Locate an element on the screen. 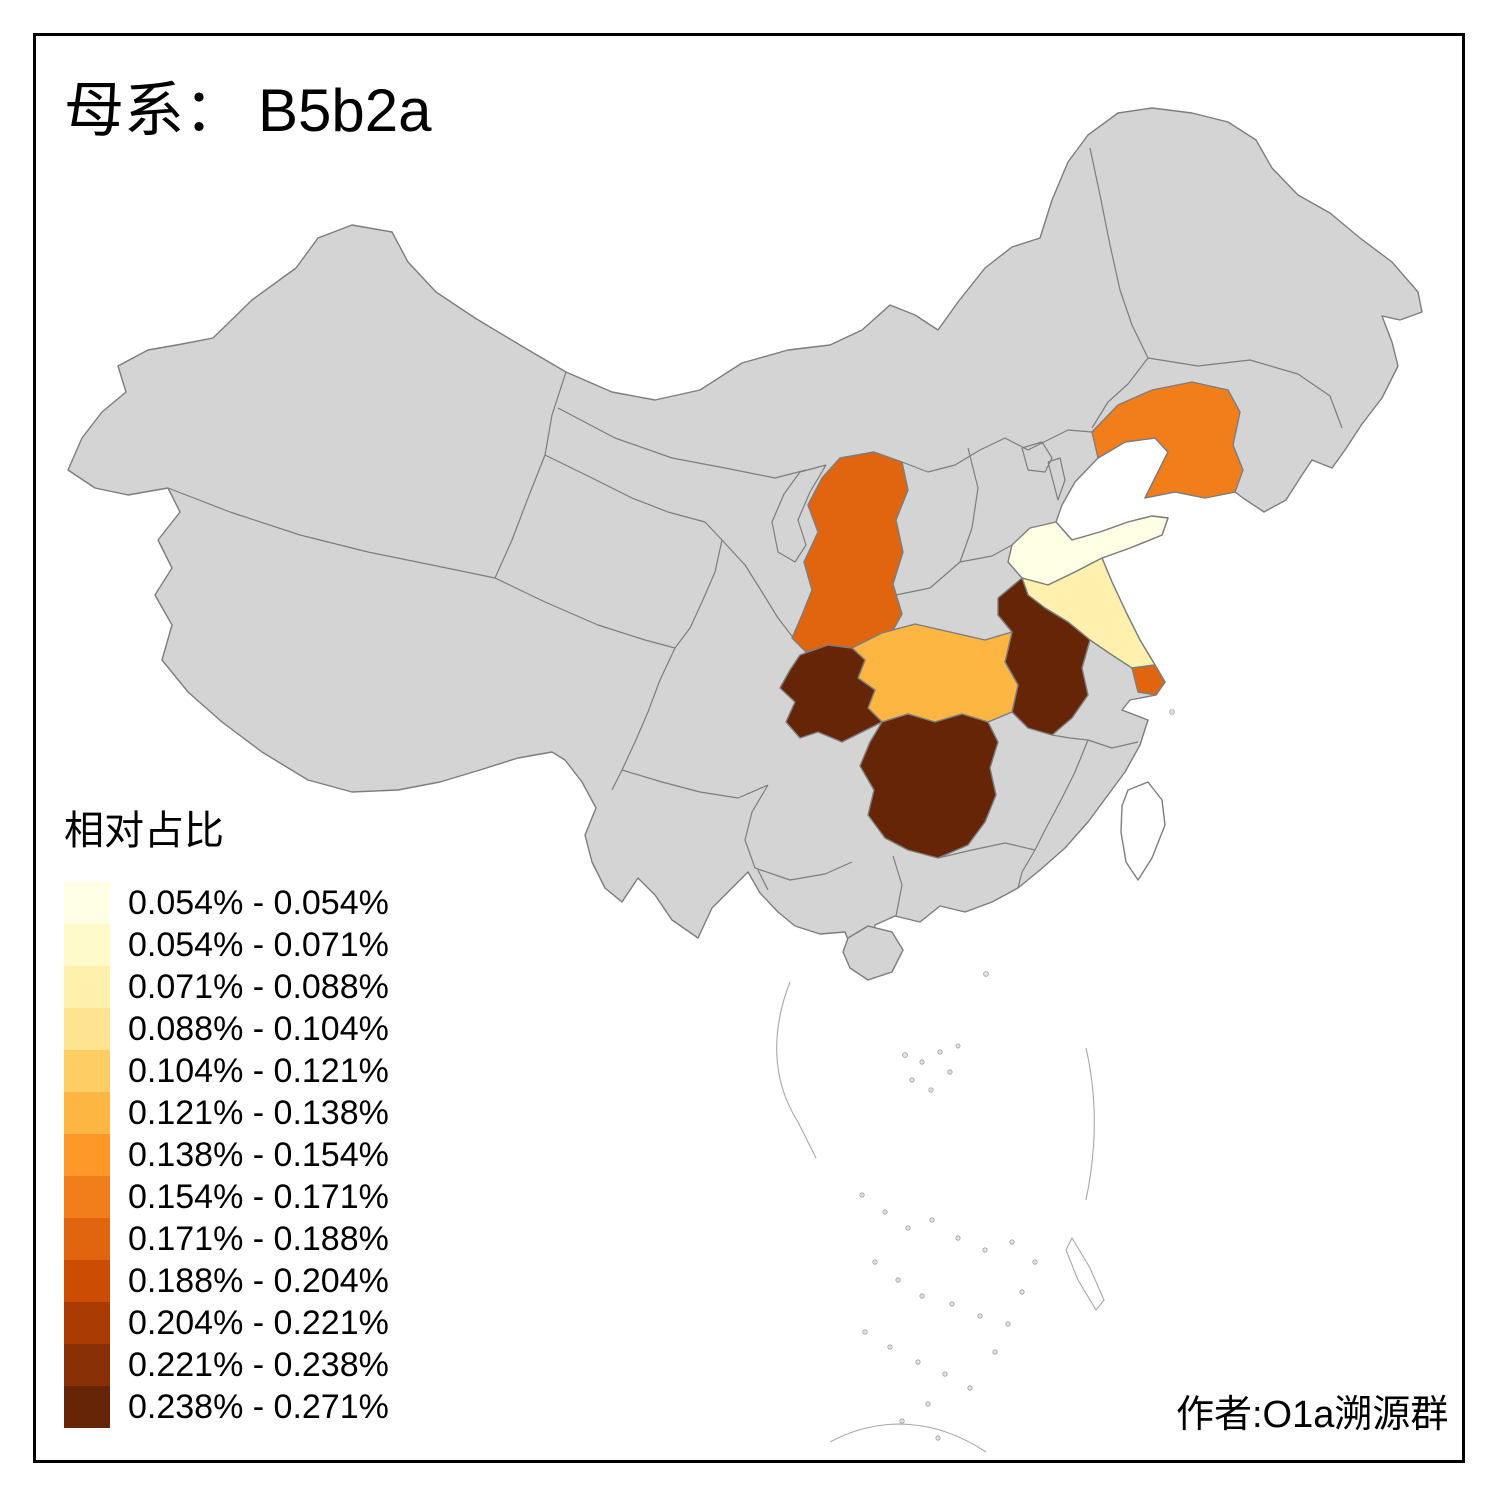  legend-item: 0.204% - 0.221% is located at coordinates (226, 1323).